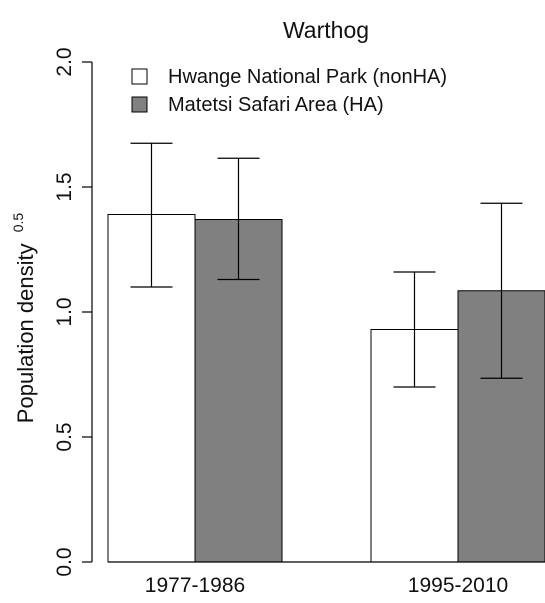 The width and height of the screenshot is (545, 603). I want to click on y-axis-label-text: Population density, so click(25, 333).